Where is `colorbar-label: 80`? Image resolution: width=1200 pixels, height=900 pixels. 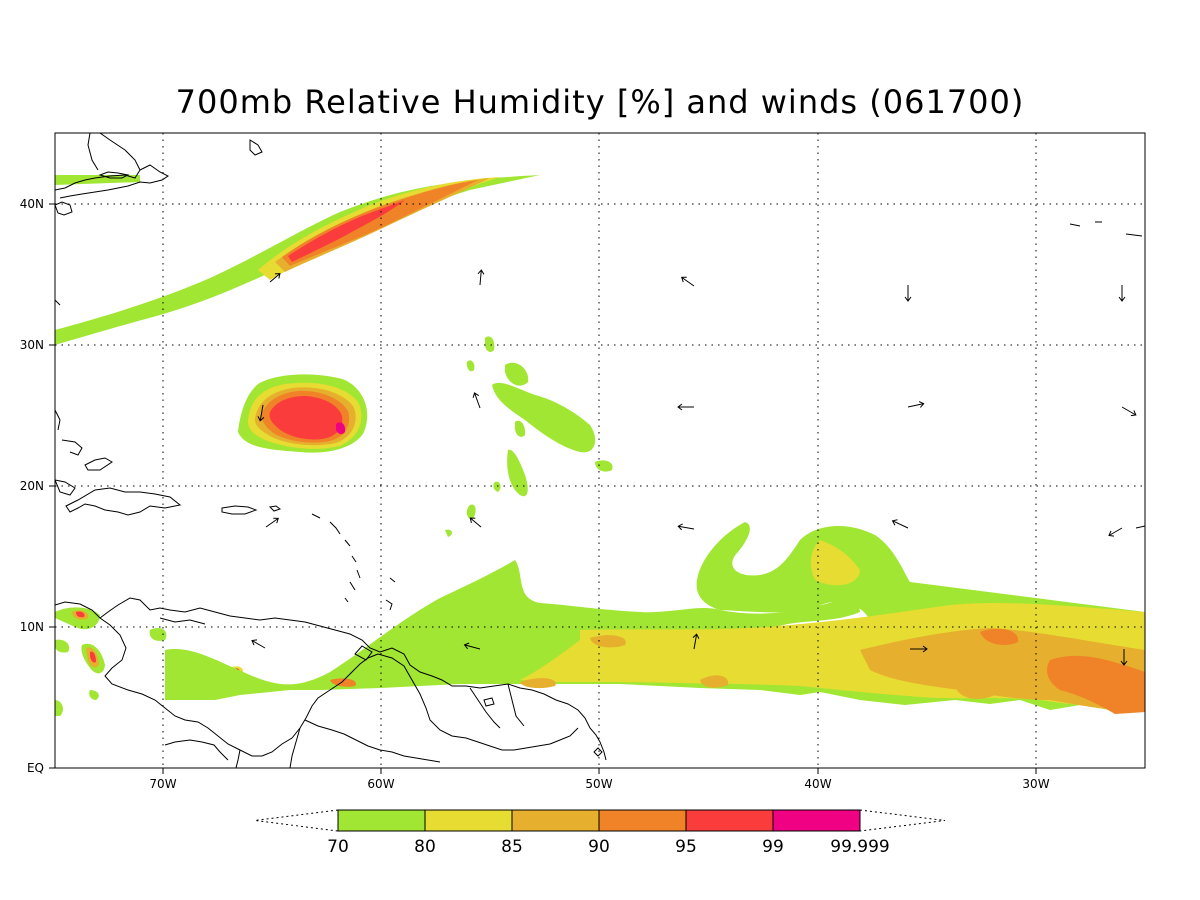 colorbar-label: 80 is located at coordinates (425, 847).